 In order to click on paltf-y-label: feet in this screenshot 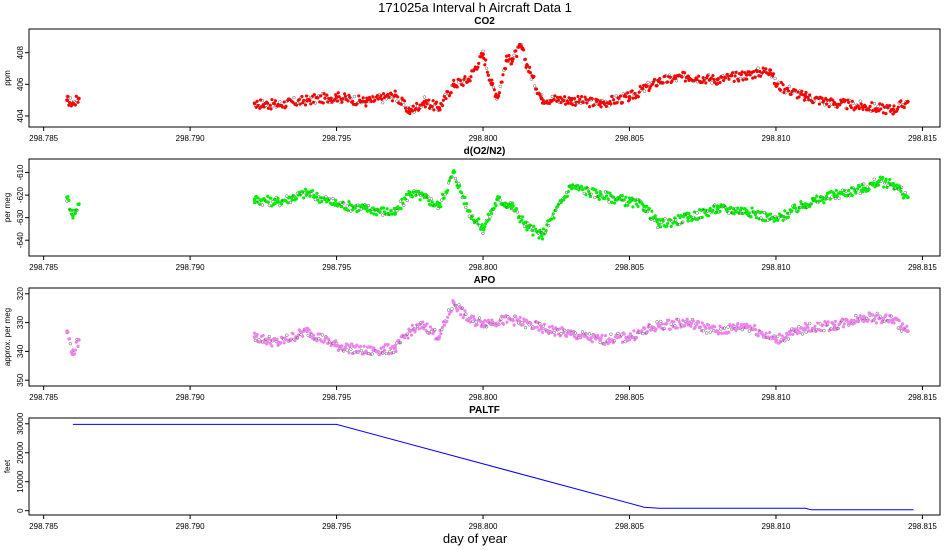, I will do `click(7, 466)`.